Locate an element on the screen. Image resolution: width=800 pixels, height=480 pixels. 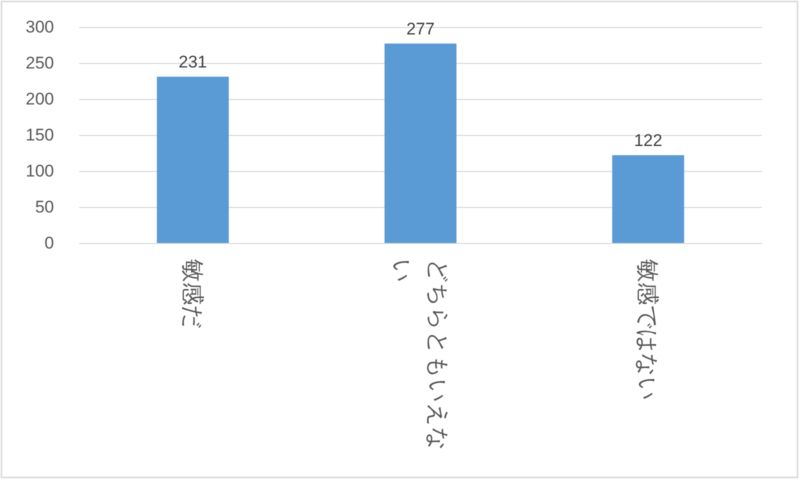
y-tick-label: 0 is located at coordinates (49, 243).